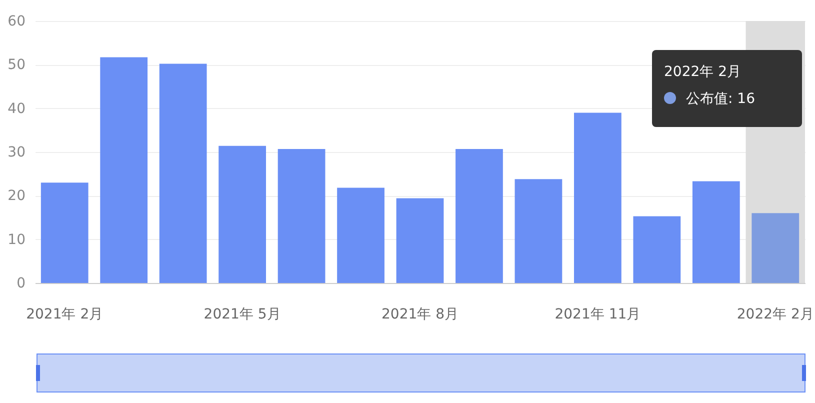  I want to click on tooltip-box: 2022年 2月 公布值: 16, so click(727, 88).